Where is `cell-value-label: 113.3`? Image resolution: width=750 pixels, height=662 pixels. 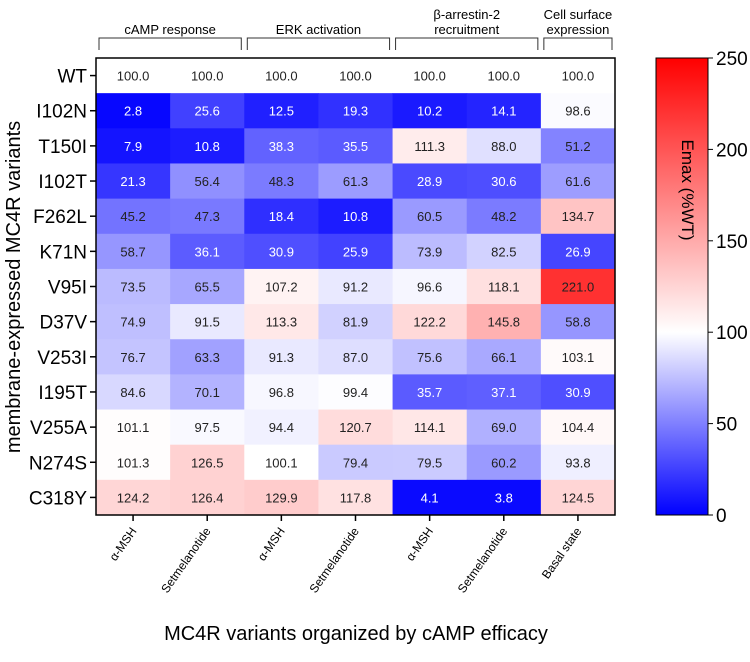 cell-value-label: 113.3 is located at coordinates (282, 322).